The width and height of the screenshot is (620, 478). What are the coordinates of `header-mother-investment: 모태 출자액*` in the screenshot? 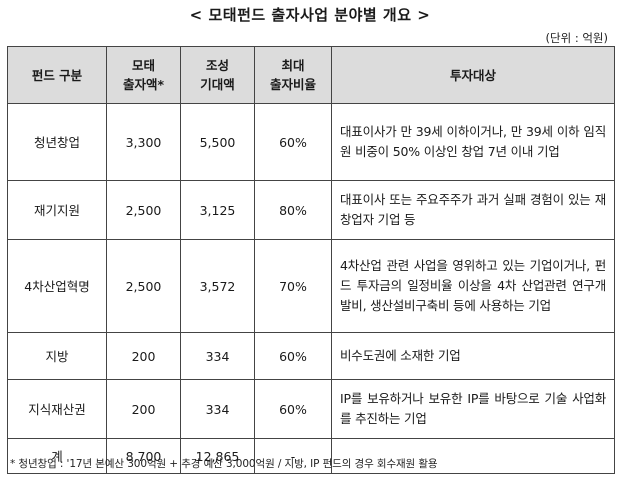 It's located at (143, 75).